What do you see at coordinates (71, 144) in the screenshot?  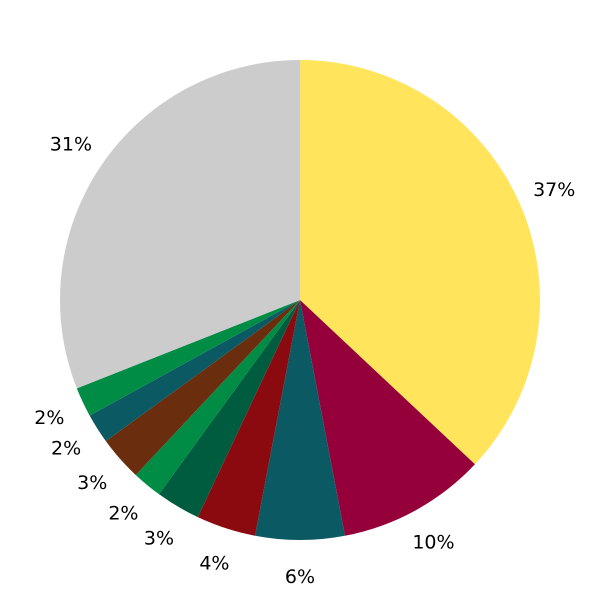 I see `slice-label: 31%` at bounding box center [71, 144].